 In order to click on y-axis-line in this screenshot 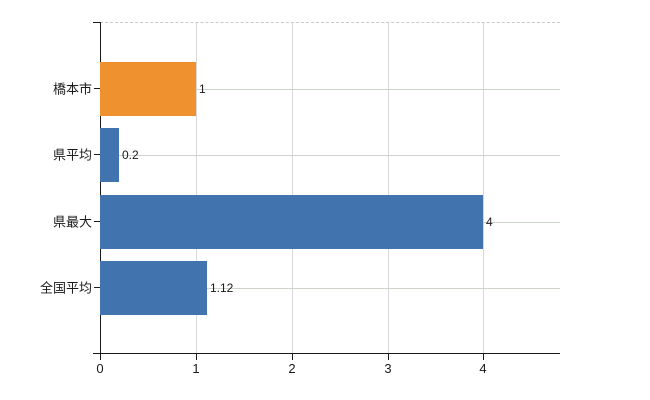, I will do `click(100, 188)`.